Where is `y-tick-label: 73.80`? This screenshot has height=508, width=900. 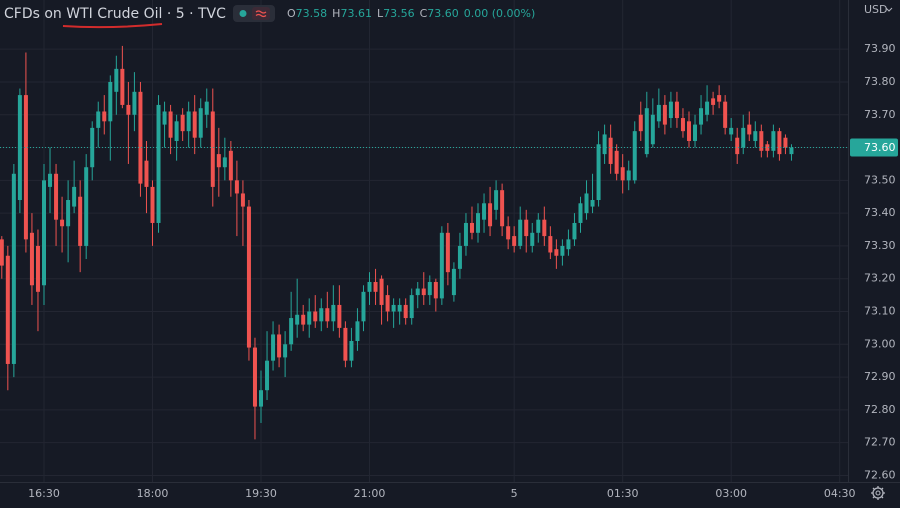
y-tick-label: 73.80 is located at coordinates (880, 81).